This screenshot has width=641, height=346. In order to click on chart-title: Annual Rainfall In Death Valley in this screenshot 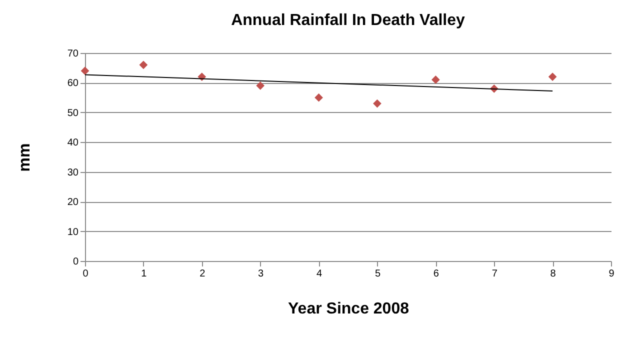, I will do `click(348, 20)`.